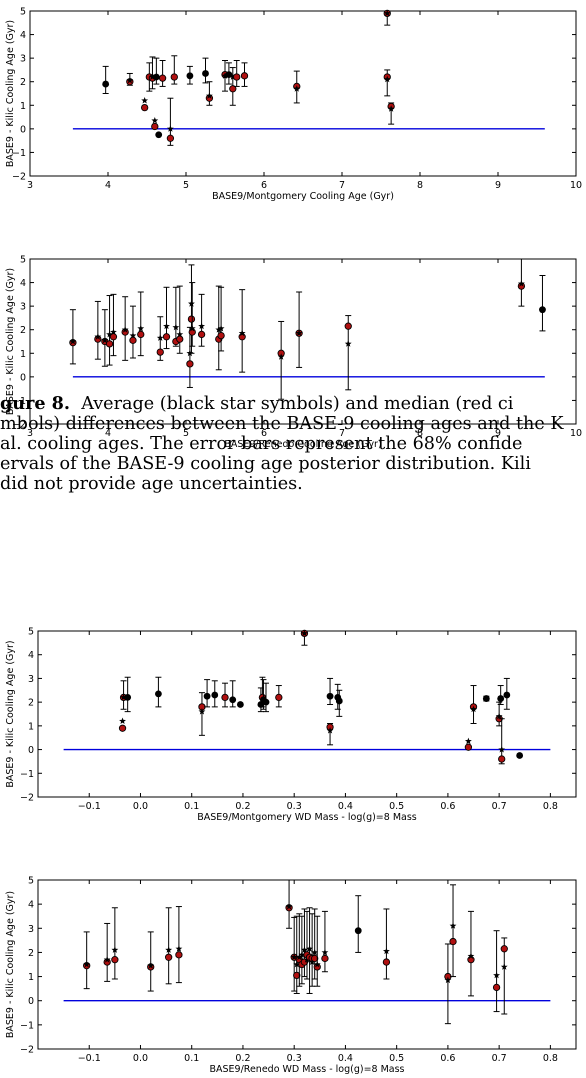  I want to click on x-tick-label: 0.4, so click(345, 1058).